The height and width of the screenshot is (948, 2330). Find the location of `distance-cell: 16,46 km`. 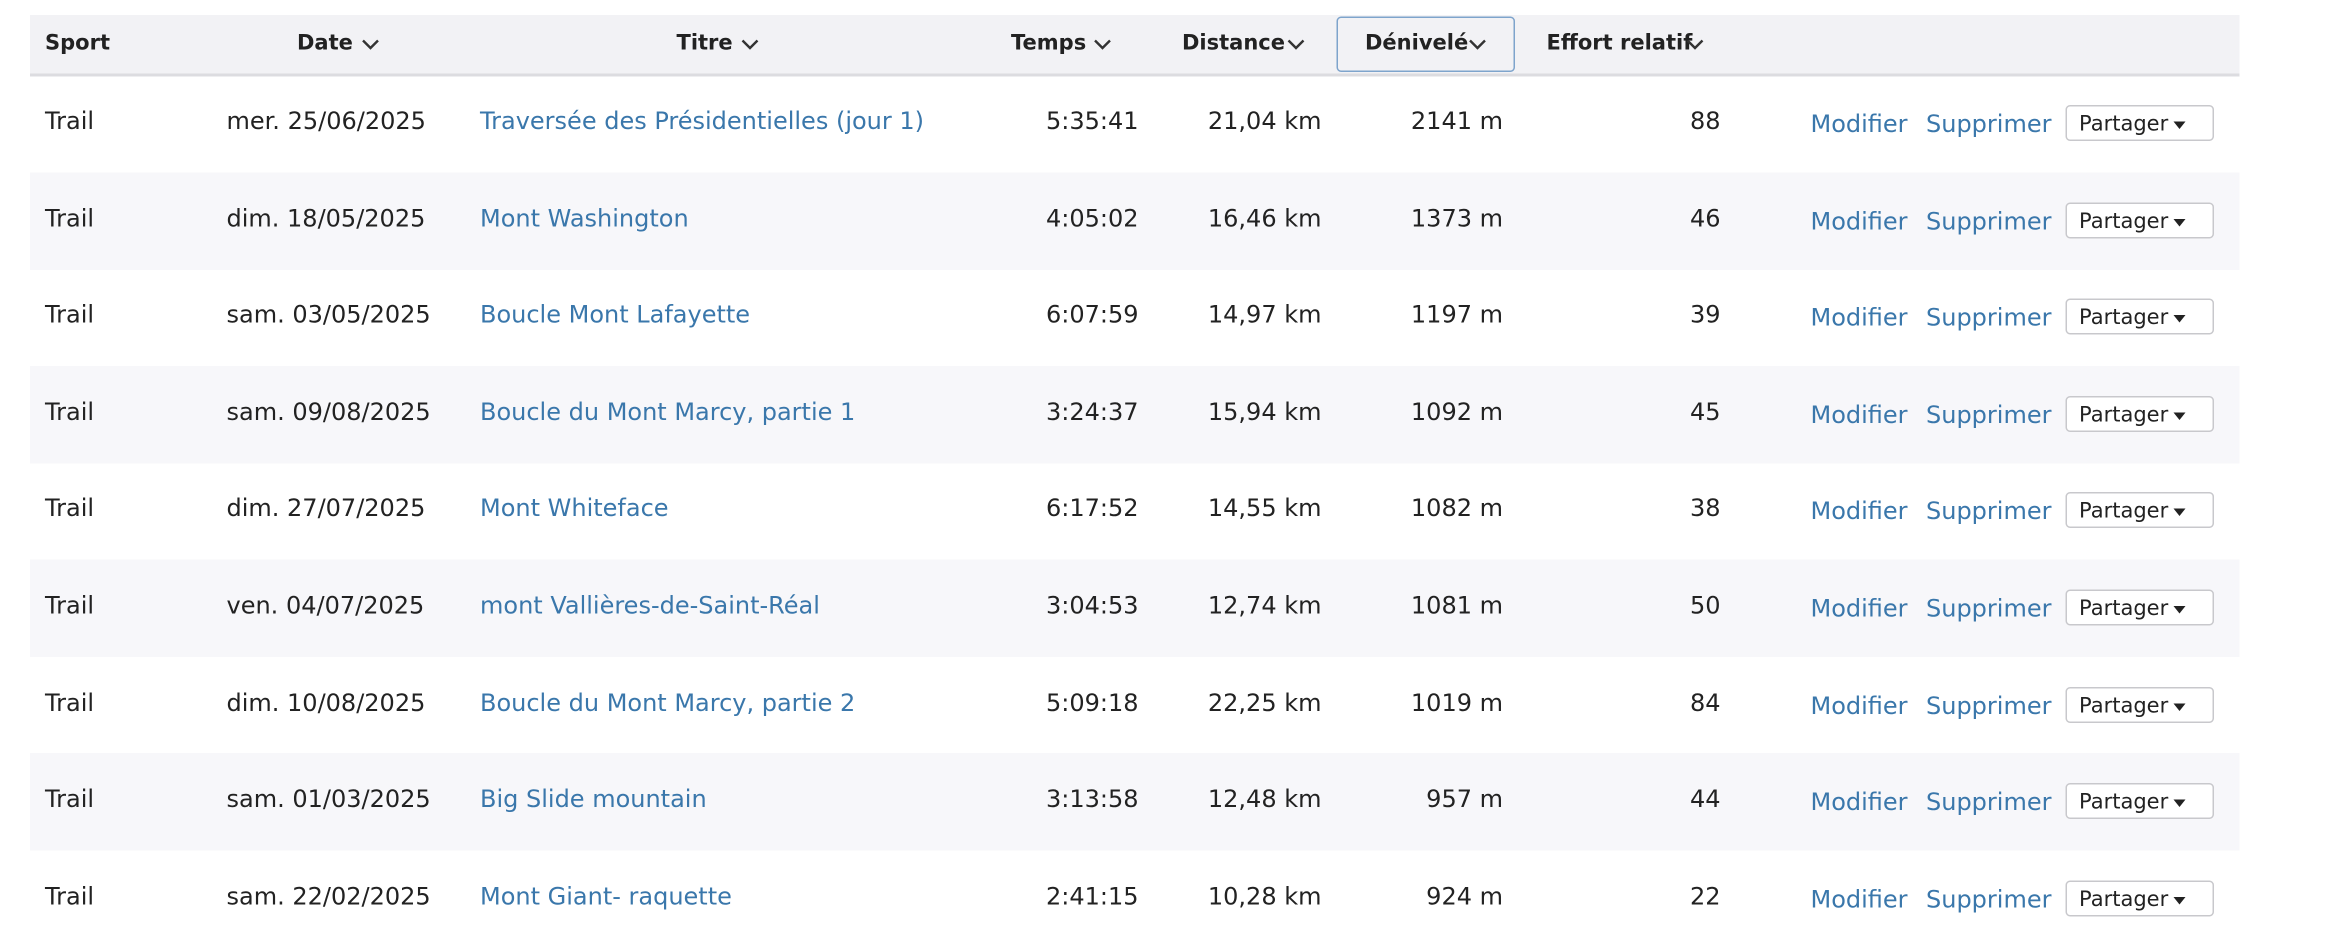

distance-cell: 16,46 km is located at coordinates (1264, 217).